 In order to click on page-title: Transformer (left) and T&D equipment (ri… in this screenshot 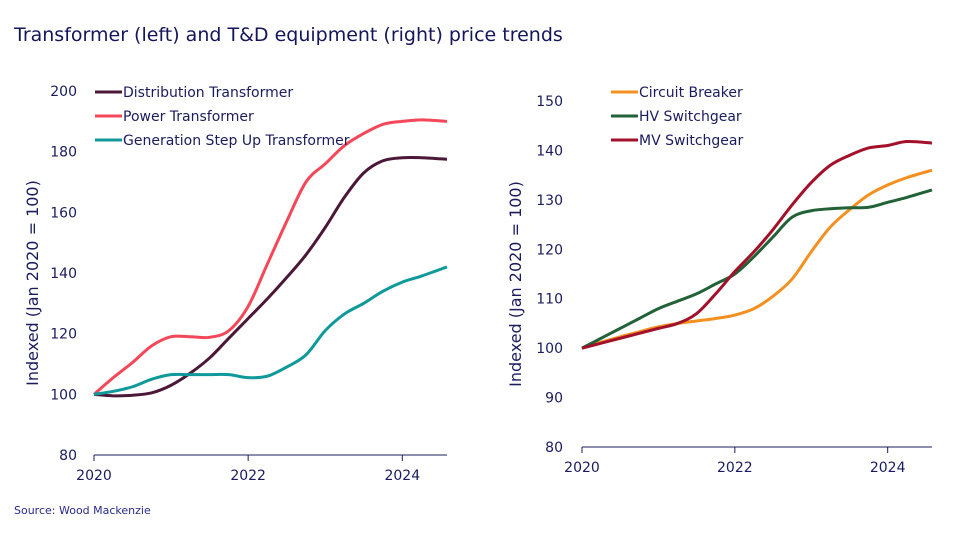, I will do `click(288, 35)`.